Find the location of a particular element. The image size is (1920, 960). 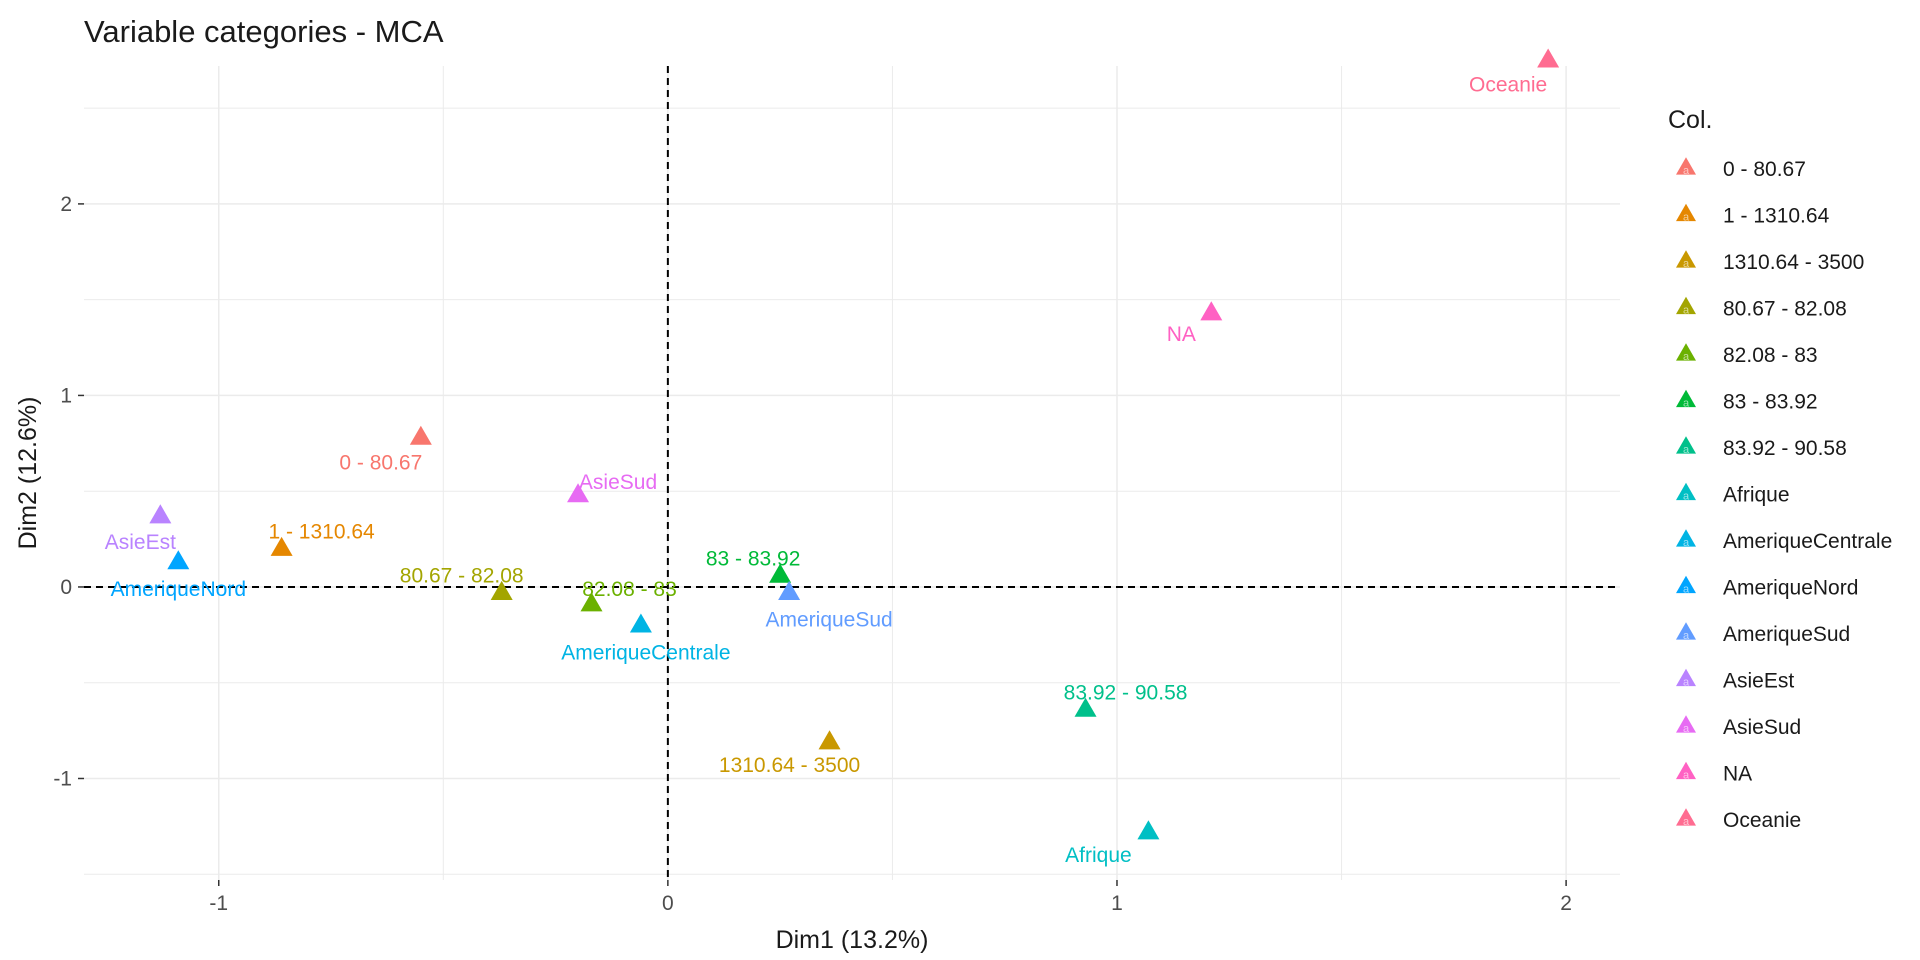

point-label-afrique: Afrique is located at coordinates (1098, 855).